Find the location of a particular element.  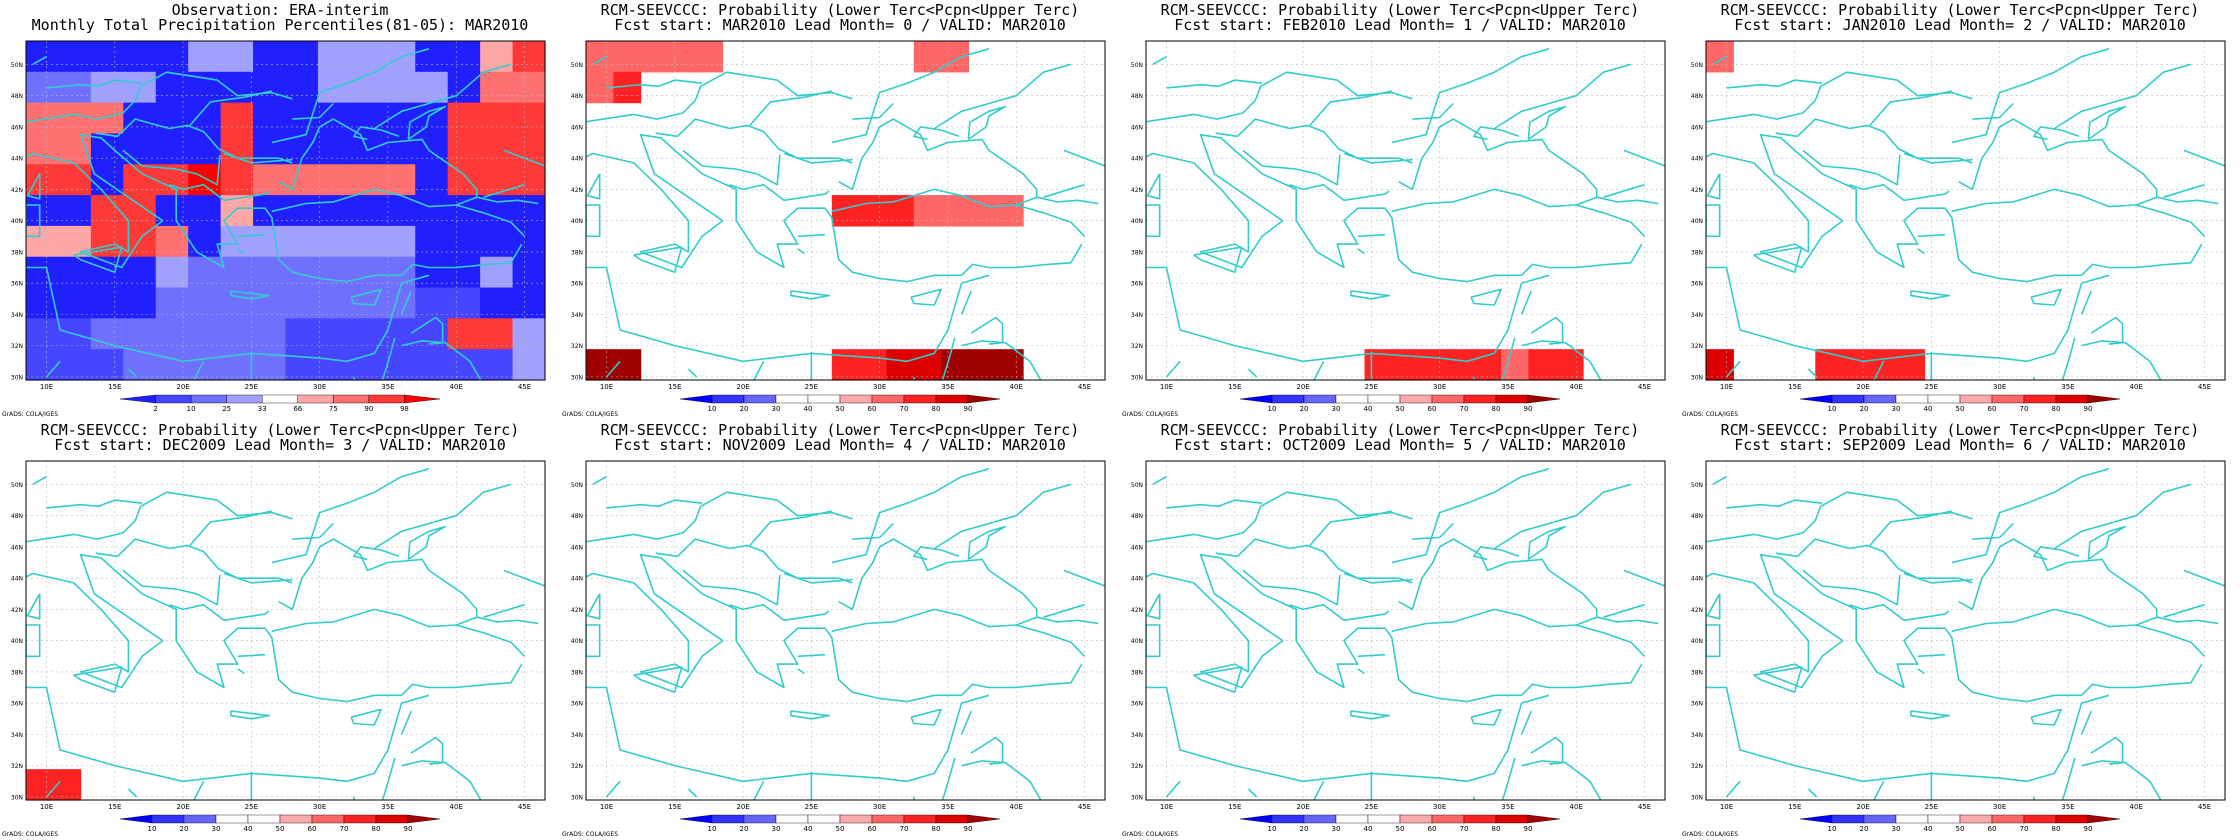

colorbar-label: 80 is located at coordinates (2056, 829).